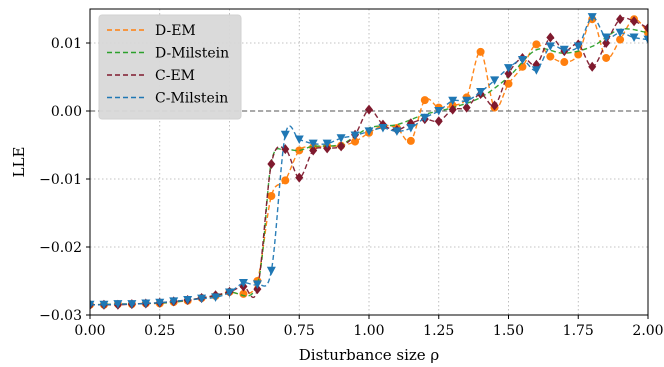  I want to click on legend-label-c-milstein: C-Milstein, so click(191, 99).